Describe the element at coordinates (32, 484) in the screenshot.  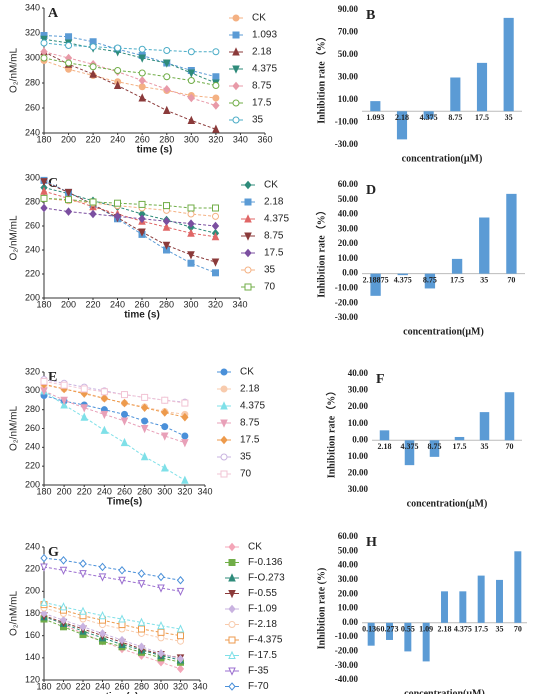
I see `y-tick-label: 200` at that location.